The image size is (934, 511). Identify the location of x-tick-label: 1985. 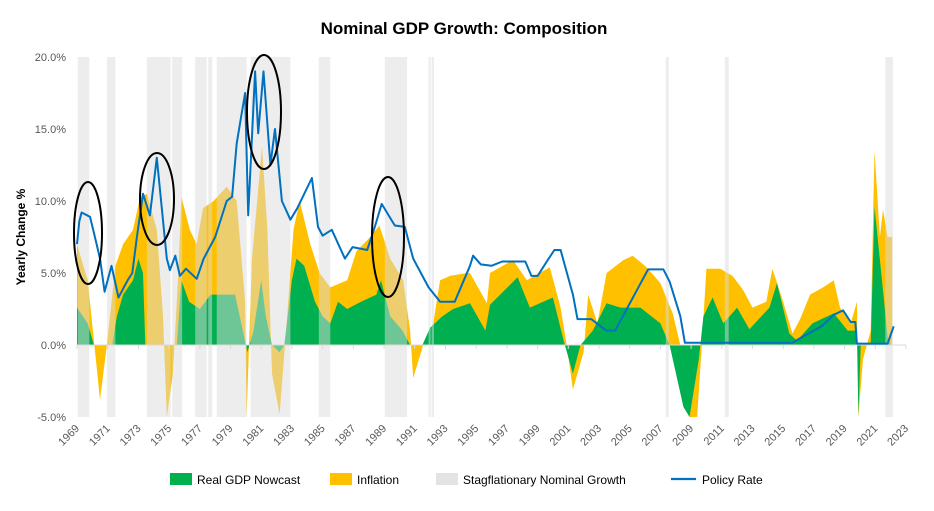
(315, 436).